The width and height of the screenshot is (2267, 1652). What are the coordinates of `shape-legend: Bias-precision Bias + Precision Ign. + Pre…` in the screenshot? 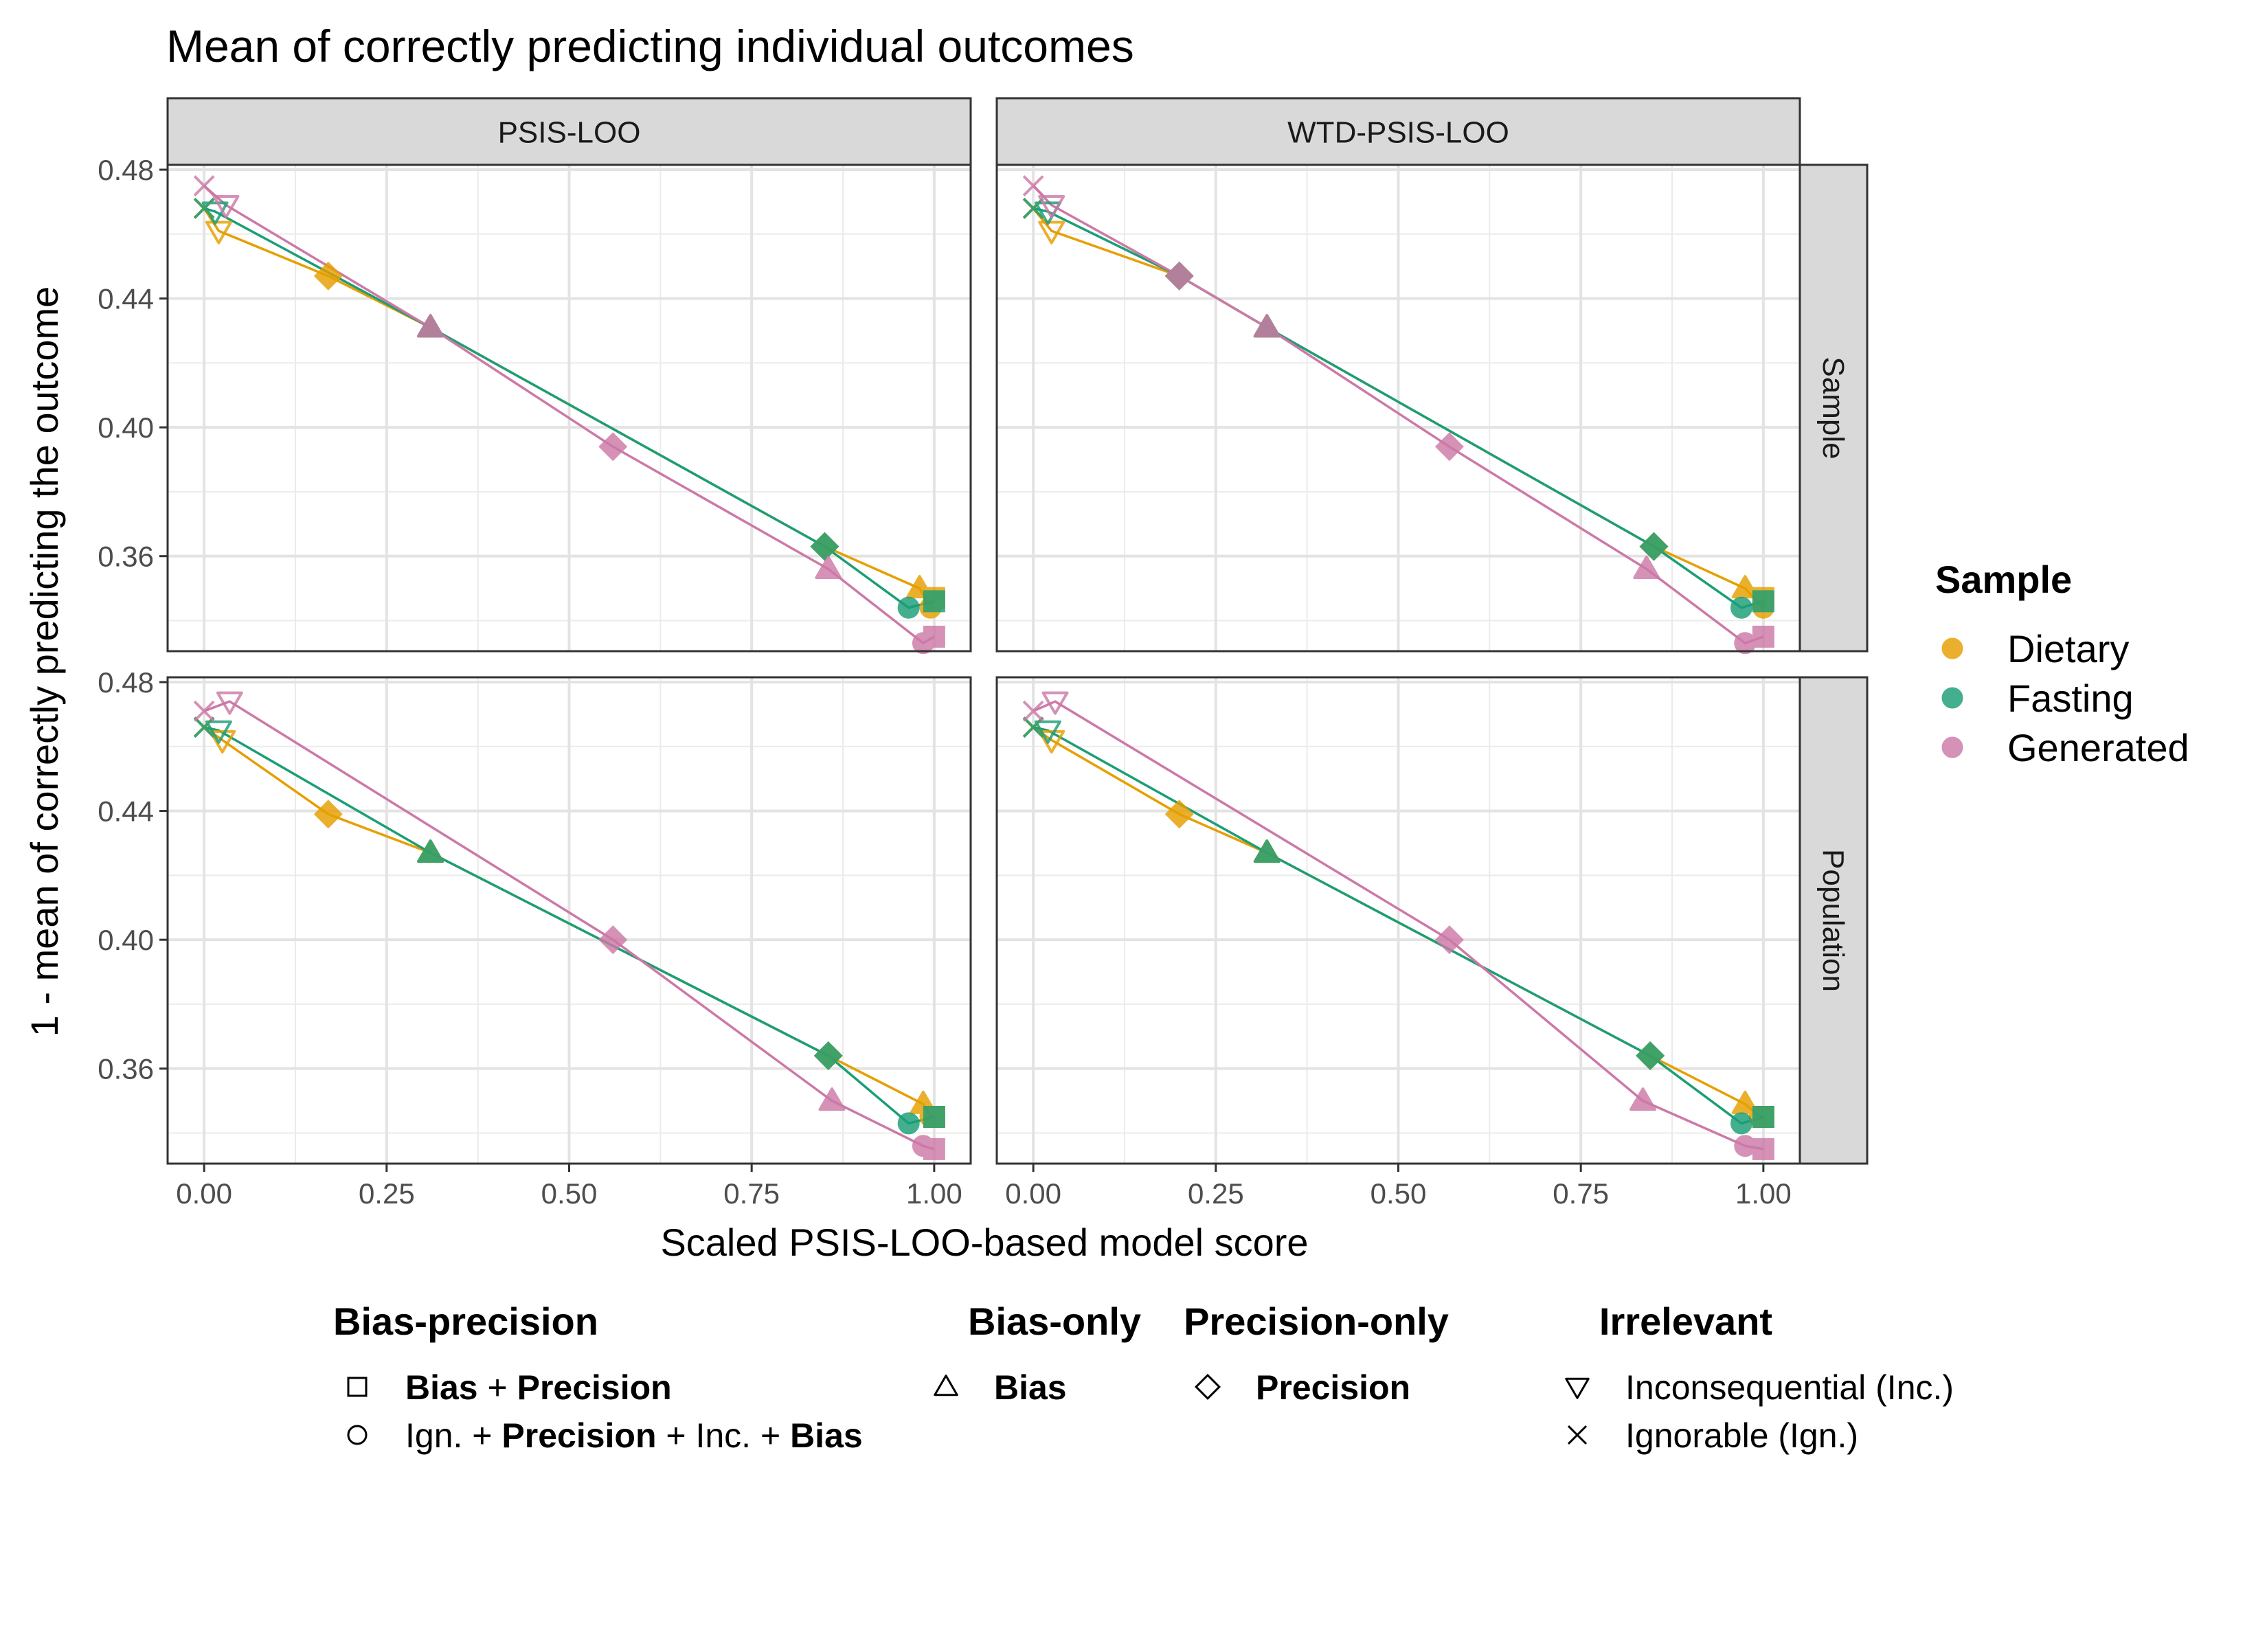 It's located at (1144, 1377).